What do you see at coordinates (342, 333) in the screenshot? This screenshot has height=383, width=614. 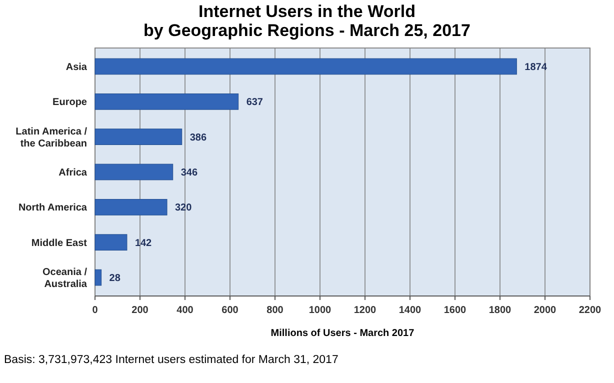 I see `x-axis-title: Millions of Users - March 2017` at bounding box center [342, 333].